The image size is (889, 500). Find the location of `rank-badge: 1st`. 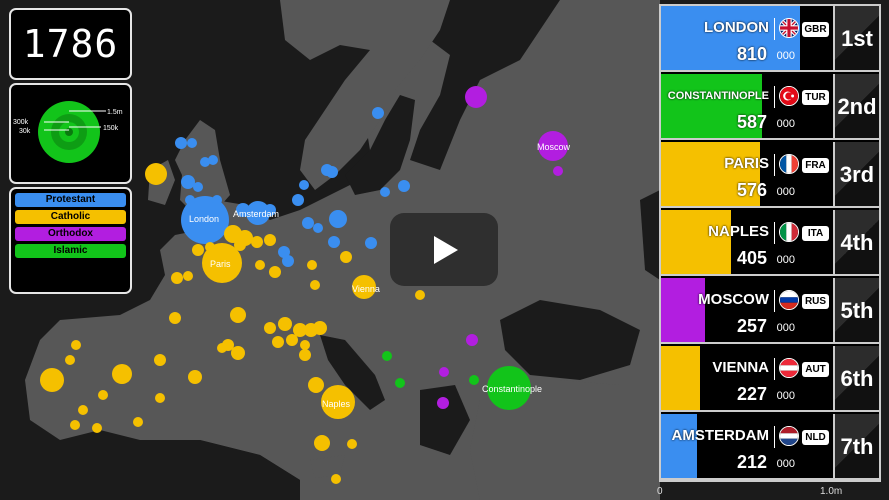

rank-badge: 1st is located at coordinates (856, 38).